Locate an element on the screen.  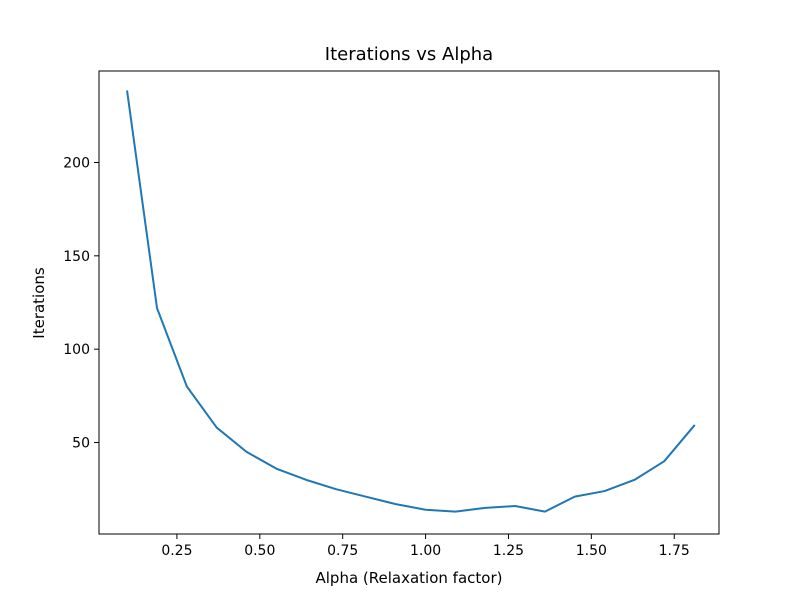
x-tick-label: 0.75 is located at coordinates (342, 551).